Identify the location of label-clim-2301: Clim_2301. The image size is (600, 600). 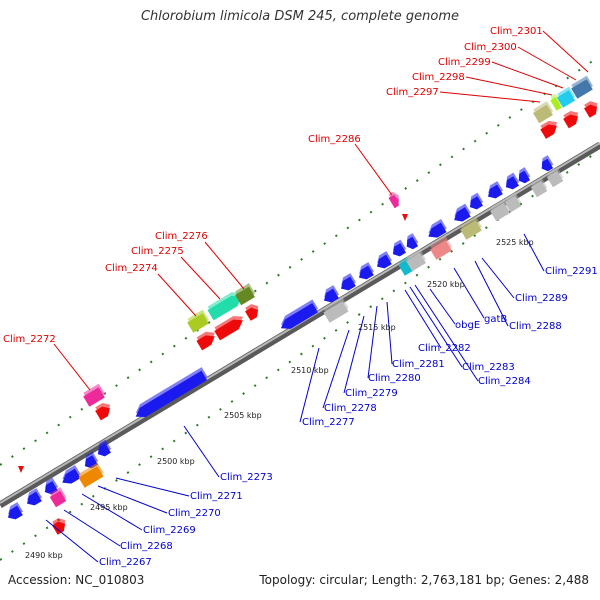
(516, 31).